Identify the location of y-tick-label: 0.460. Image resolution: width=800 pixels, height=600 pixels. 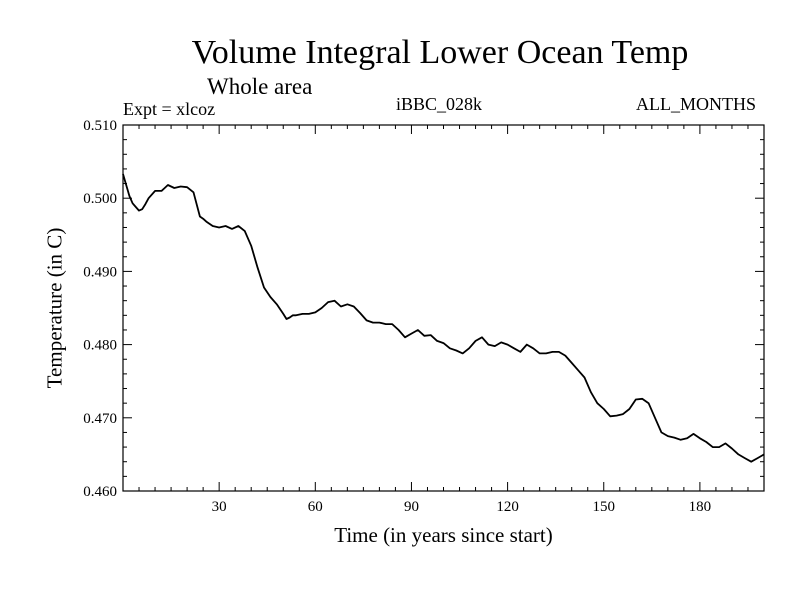
(100, 492).